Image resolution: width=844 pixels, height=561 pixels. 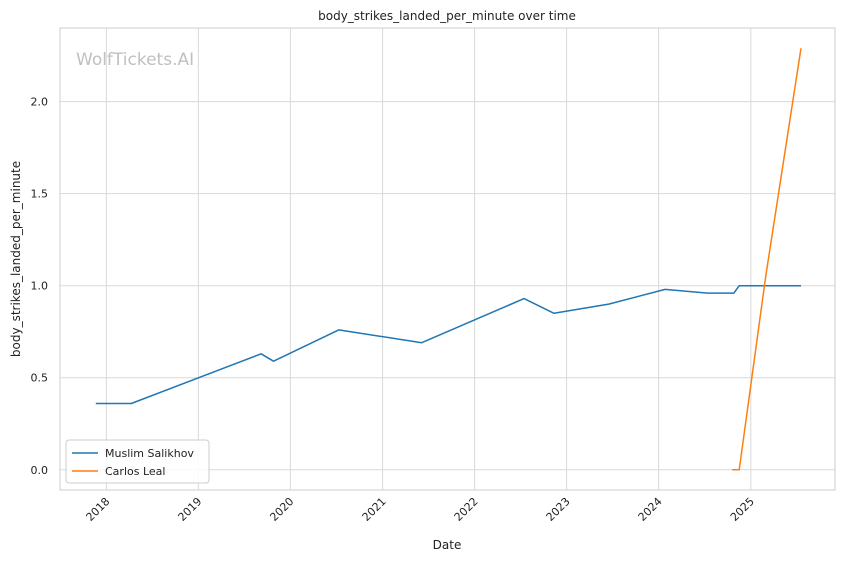 What do you see at coordinates (135, 60) in the screenshot?
I see `watermark: WolfTickets.AI` at bounding box center [135, 60].